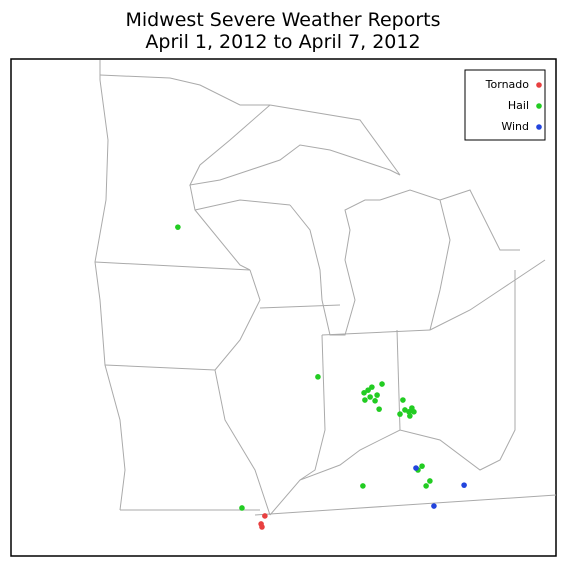 This screenshot has height=565, width=567. I want to click on legend-label: Hail, so click(518, 105).